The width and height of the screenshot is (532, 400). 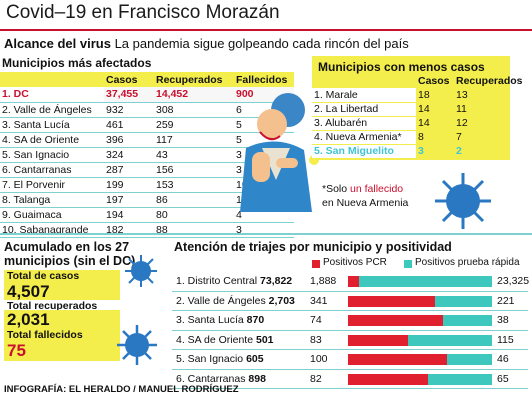 What do you see at coordinates (408, 264) in the screenshot?
I see `legend-rapid-swatch` at bounding box center [408, 264].